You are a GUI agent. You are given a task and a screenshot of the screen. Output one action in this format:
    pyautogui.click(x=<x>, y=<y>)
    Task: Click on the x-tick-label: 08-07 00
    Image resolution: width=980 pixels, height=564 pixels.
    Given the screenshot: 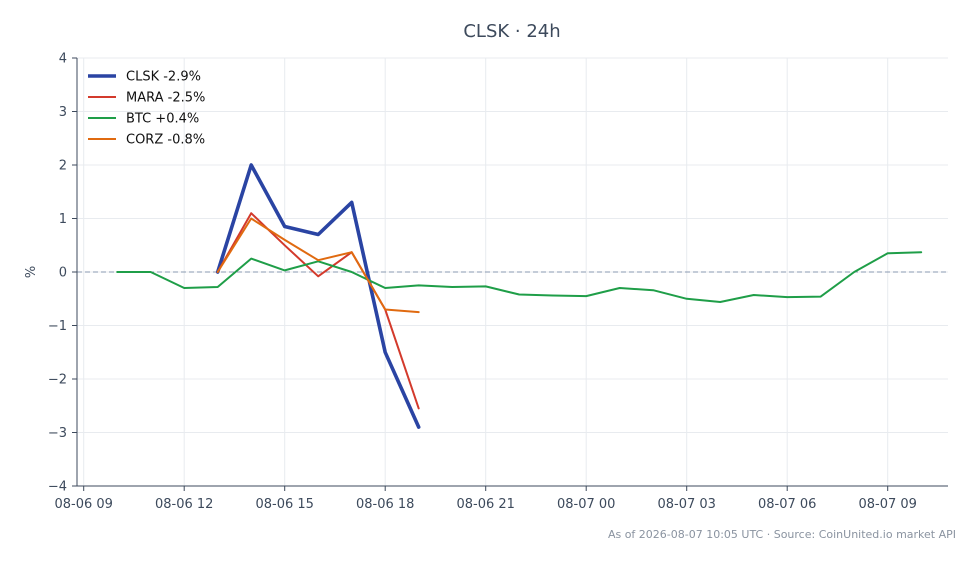 What is the action you would take?
    pyautogui.click(x=586, y=504)
    